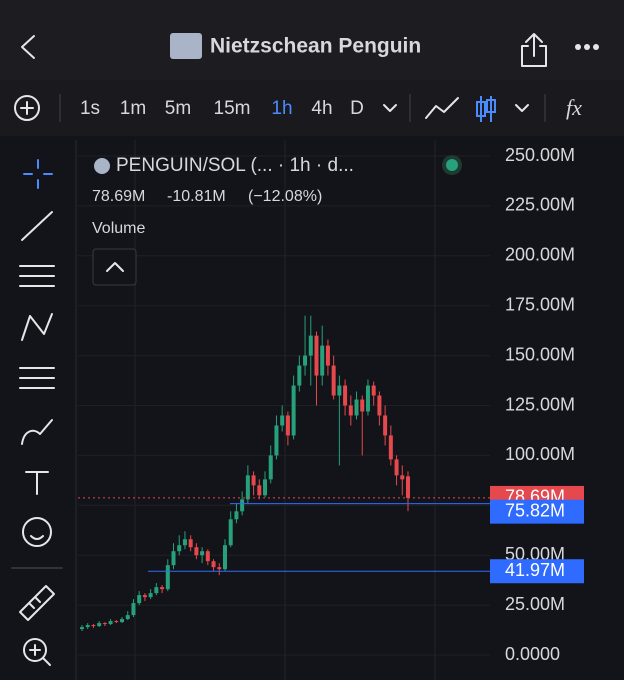 This screenshot has height=680, width=624. I want to click on collapse-button, so click(114, 267).